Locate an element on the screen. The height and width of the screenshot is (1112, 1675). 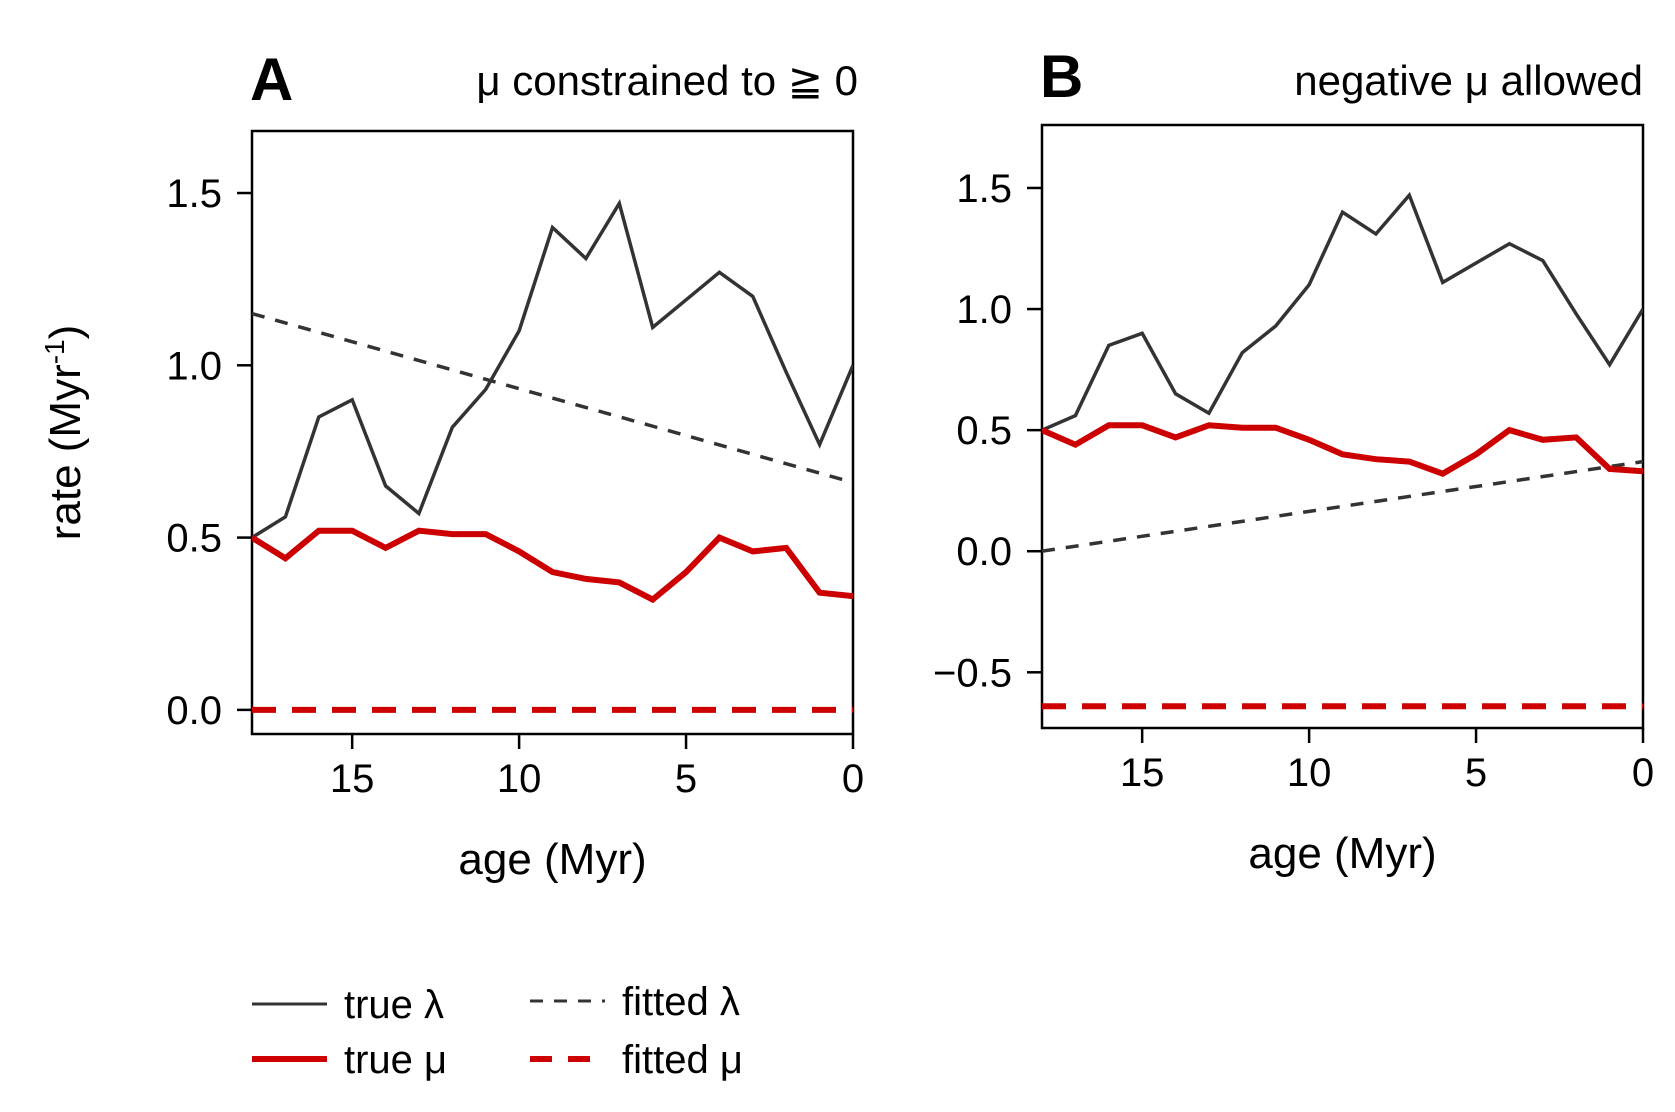
y-tick-label: −0.5 is located at coordinates (972, 673).